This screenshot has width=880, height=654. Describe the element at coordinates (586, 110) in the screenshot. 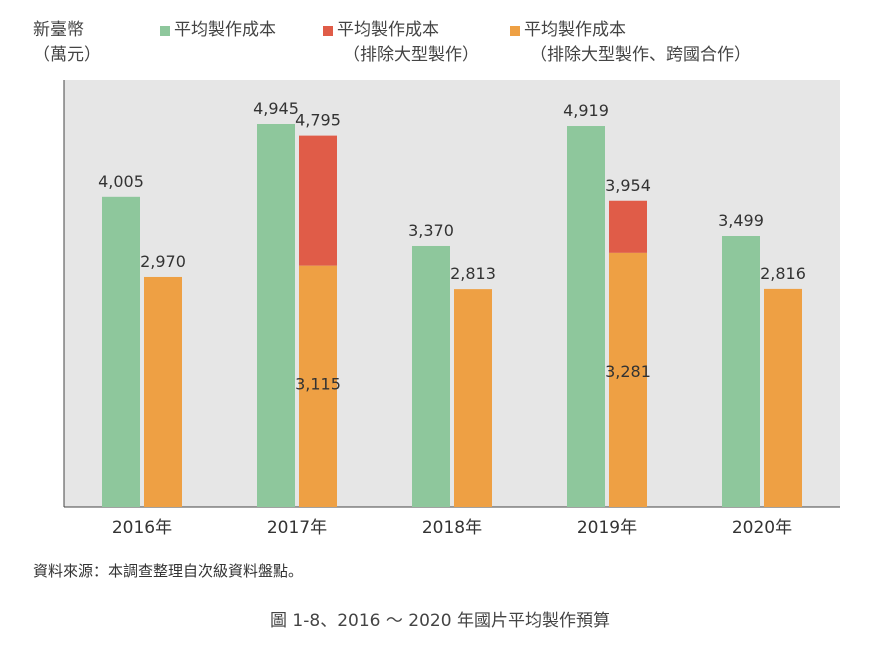

I see `data-label-average-cost: 4,919` at that location.